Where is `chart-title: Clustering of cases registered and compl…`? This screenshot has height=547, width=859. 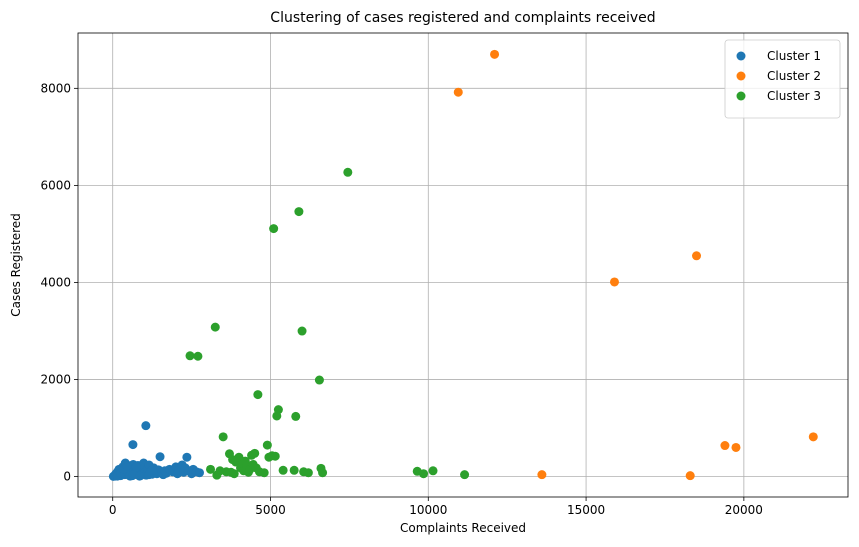
chart-title: Clustering of cases registered and compl… is located at coordinates (462, 18).